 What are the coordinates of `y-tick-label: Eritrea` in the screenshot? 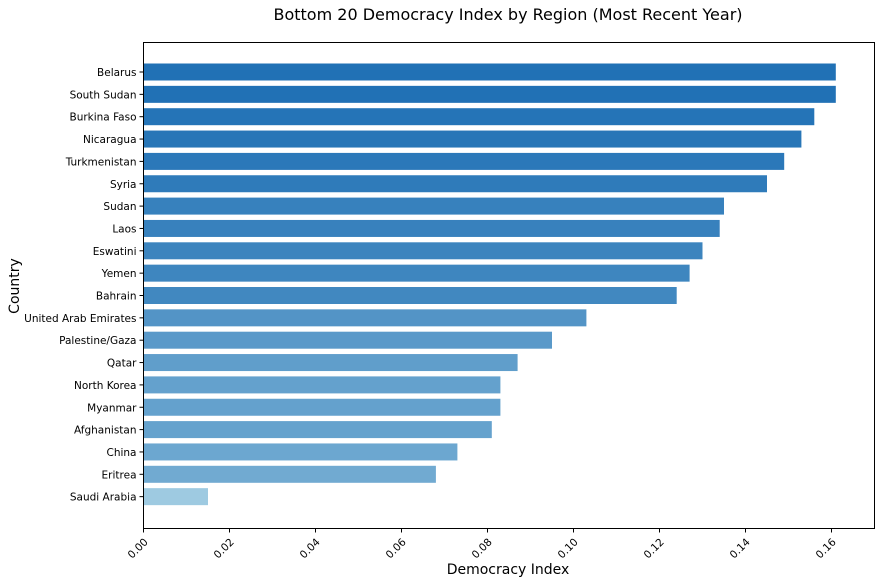 It's located at (119, 475).